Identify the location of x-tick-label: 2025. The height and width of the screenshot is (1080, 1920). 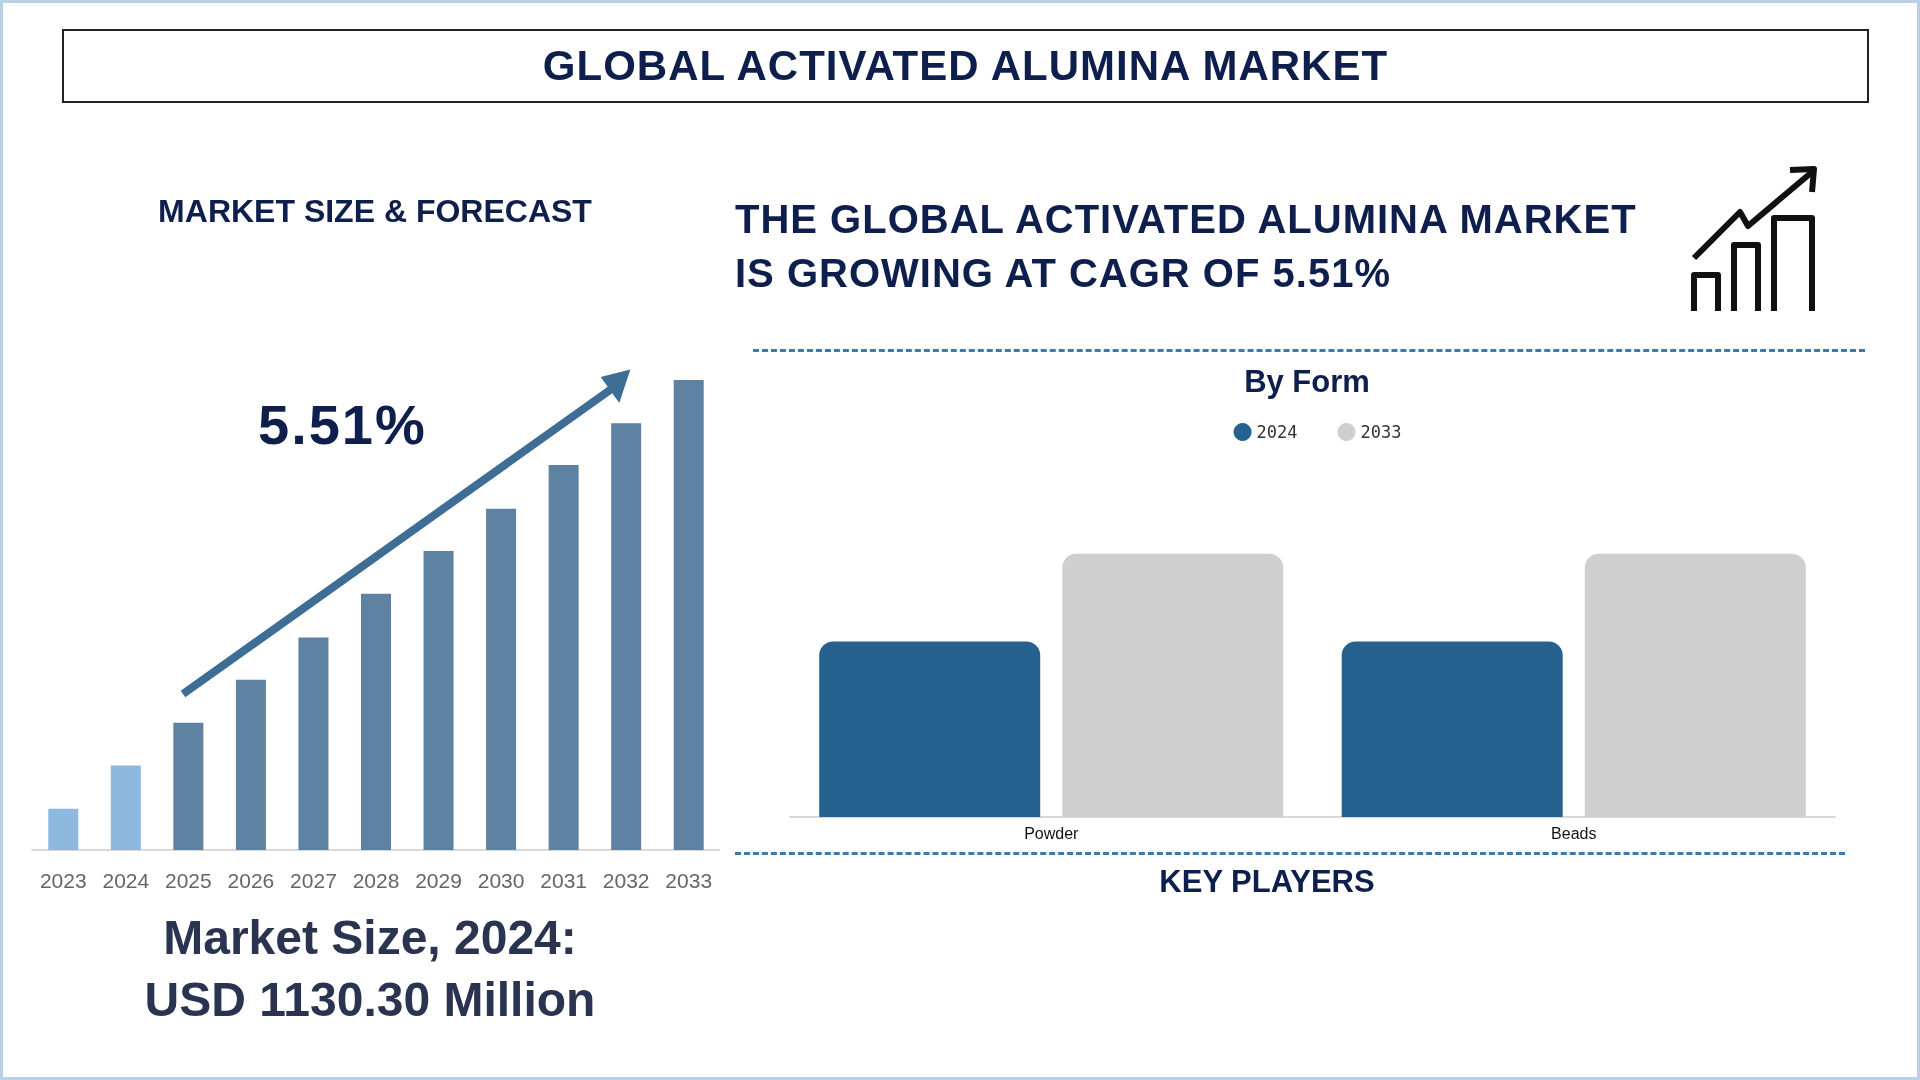
(188, 880).